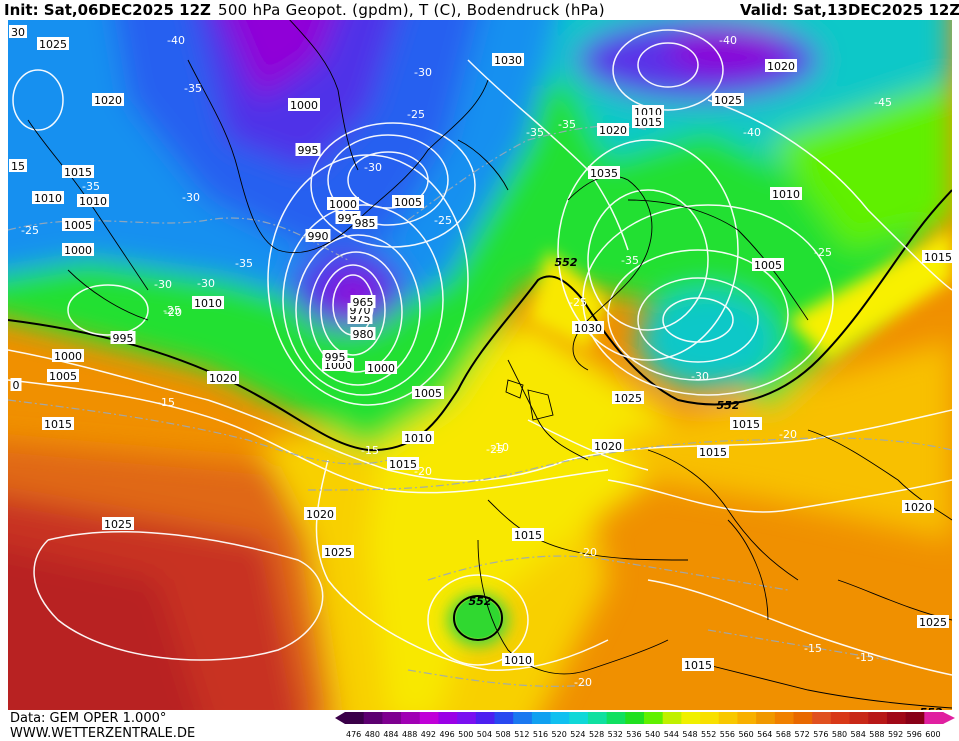 This screenshot has height=741, width=959. What do you see at coordinates (91, 186) in the screenshot?
I see `temperature-label-text: -35` at bounding box center [91, 186].